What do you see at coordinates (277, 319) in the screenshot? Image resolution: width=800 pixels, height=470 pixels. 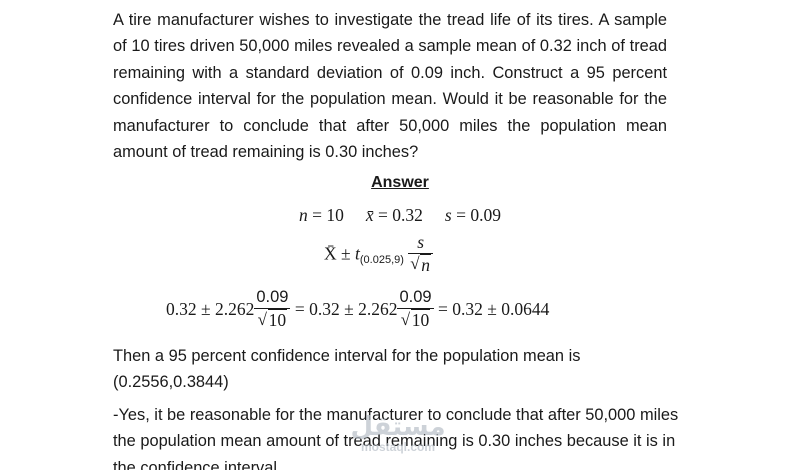 I see `fraction-1-denominator: 10` at bounding box center [277, 319].